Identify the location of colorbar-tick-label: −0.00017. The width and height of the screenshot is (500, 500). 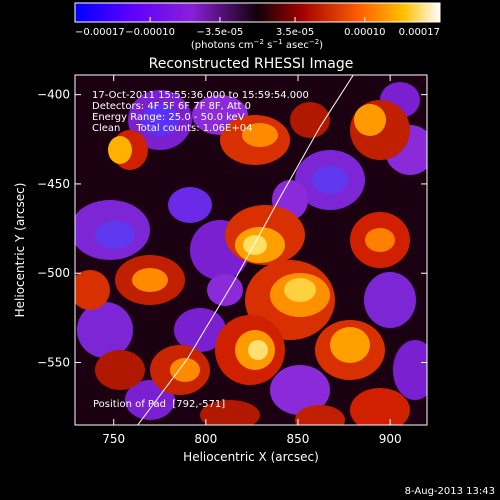
(100, 32).